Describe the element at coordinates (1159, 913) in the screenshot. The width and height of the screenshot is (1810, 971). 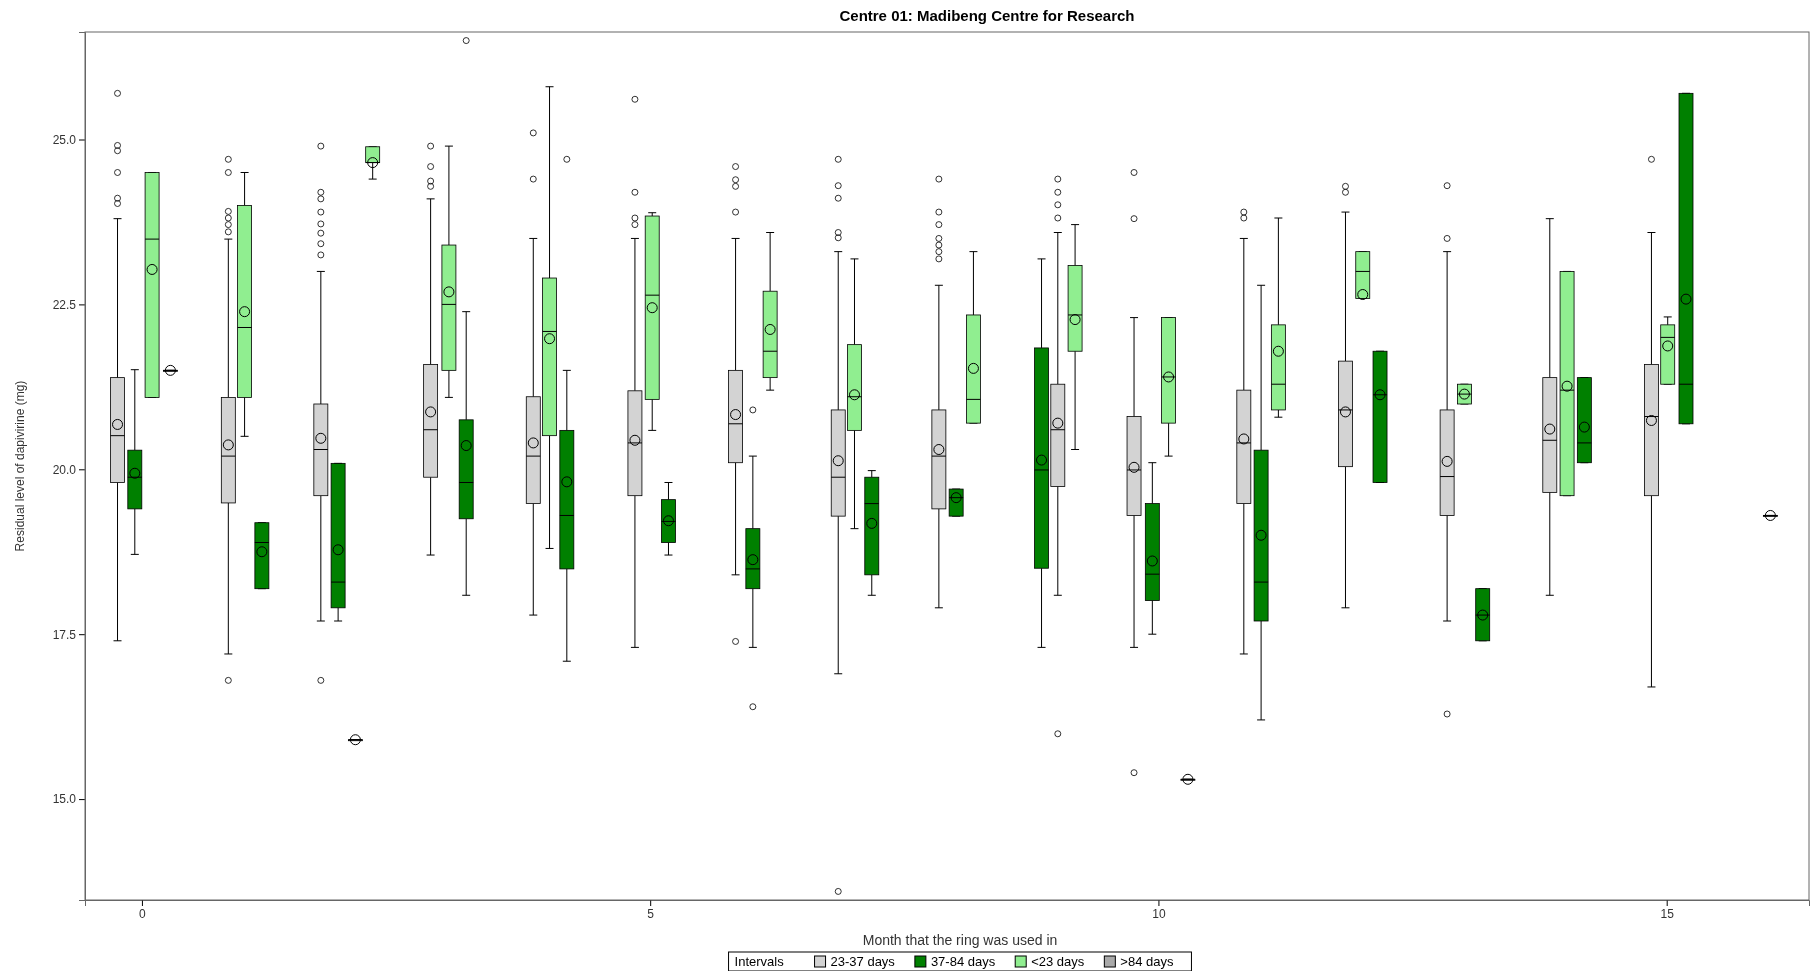
I see `x-tick-label: 10` at that location.